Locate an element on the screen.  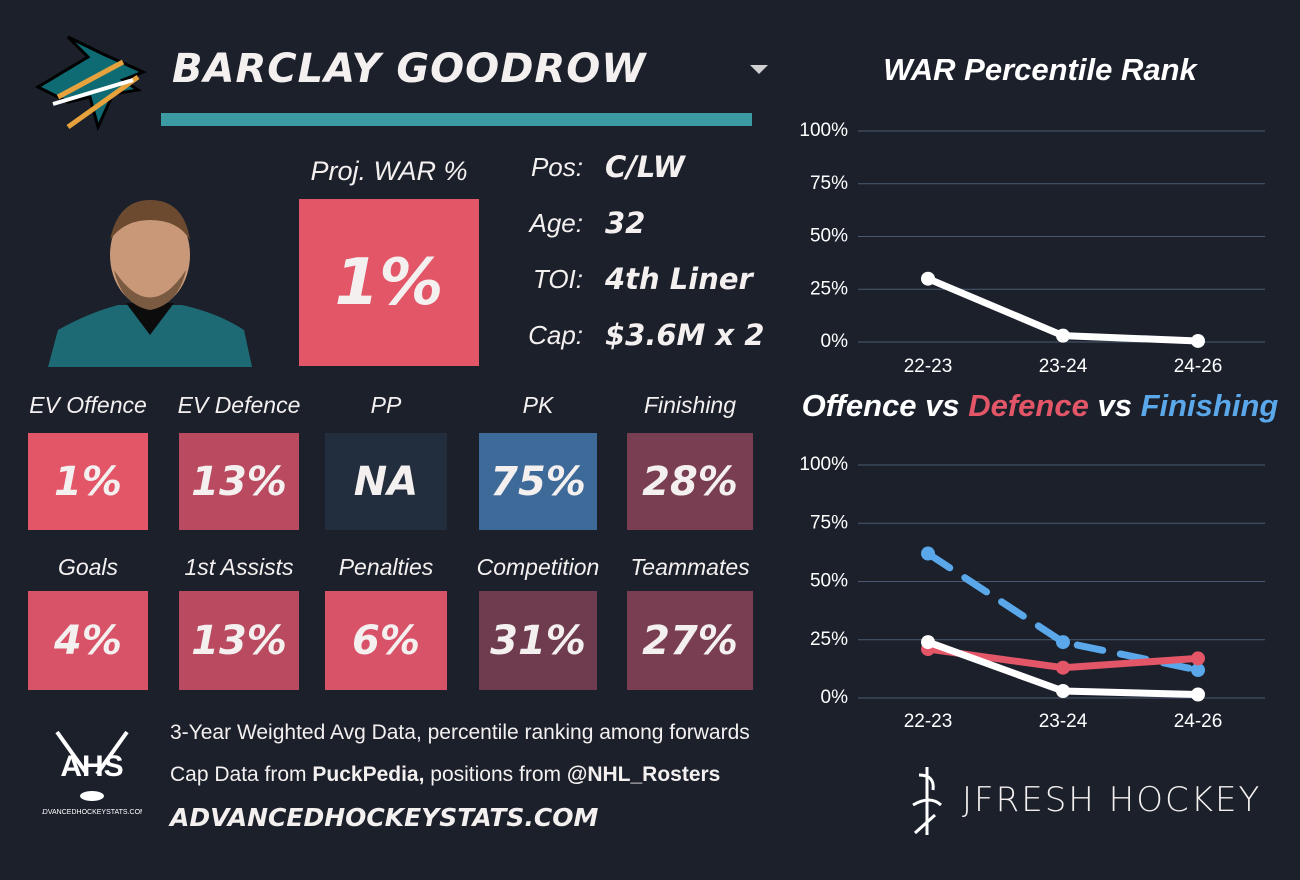
player-photo is located at coordinates (150, 283).